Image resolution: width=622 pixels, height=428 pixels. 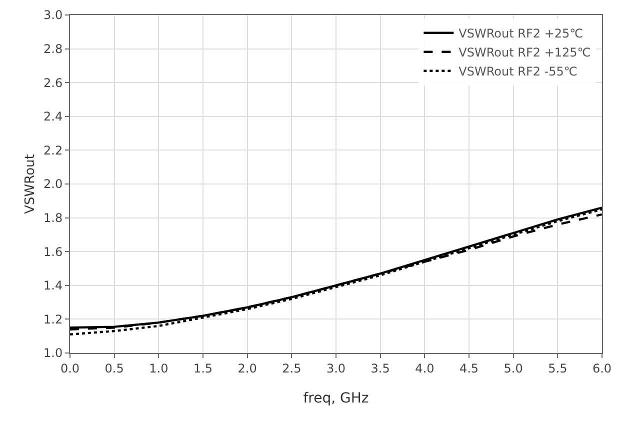 What do you see at coordinates (469, 368) in the screenshot?
I see `x-tick-label: 4.5` at bounding box center [469, 368].